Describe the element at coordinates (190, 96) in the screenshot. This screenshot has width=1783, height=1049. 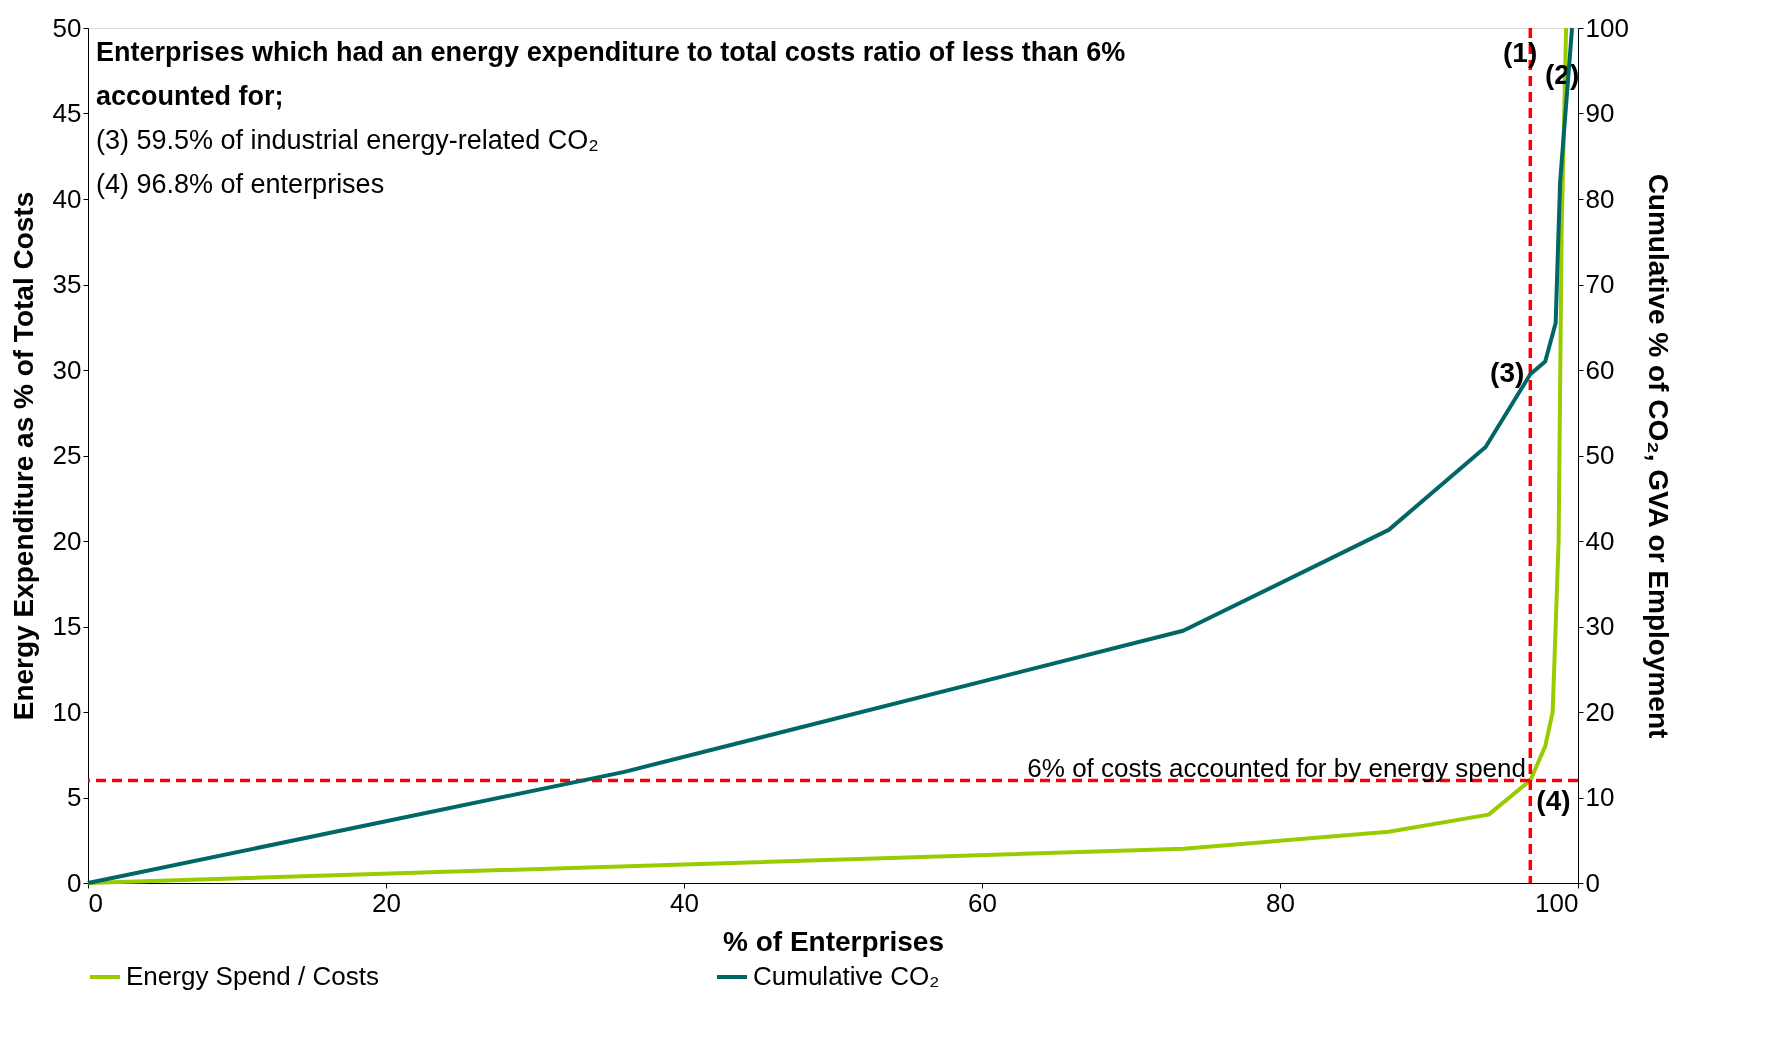
I see `annotation: accounted for;` at that location.